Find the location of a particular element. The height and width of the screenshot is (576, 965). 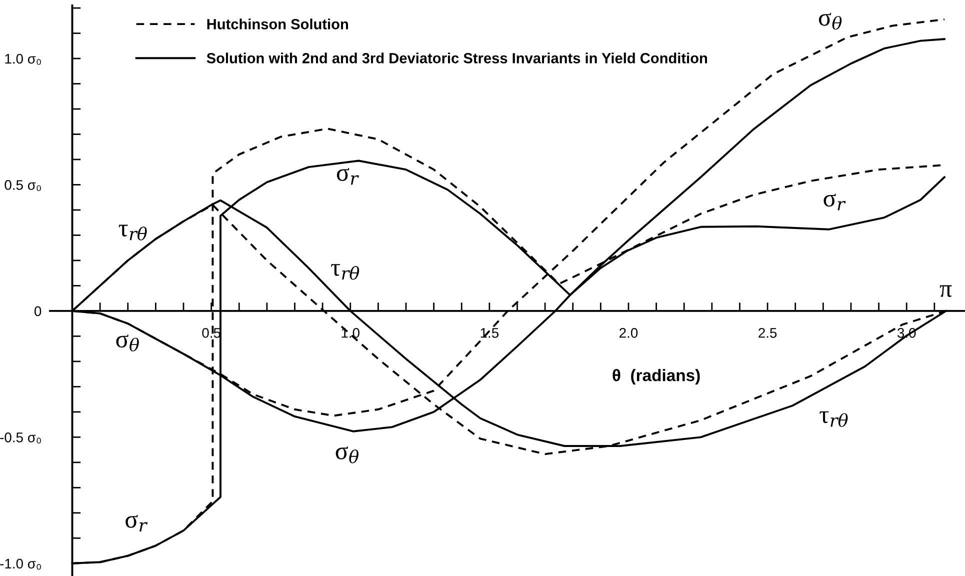

y-tick-label: 0.5 σ₀ is located at coordinates (22, 186).